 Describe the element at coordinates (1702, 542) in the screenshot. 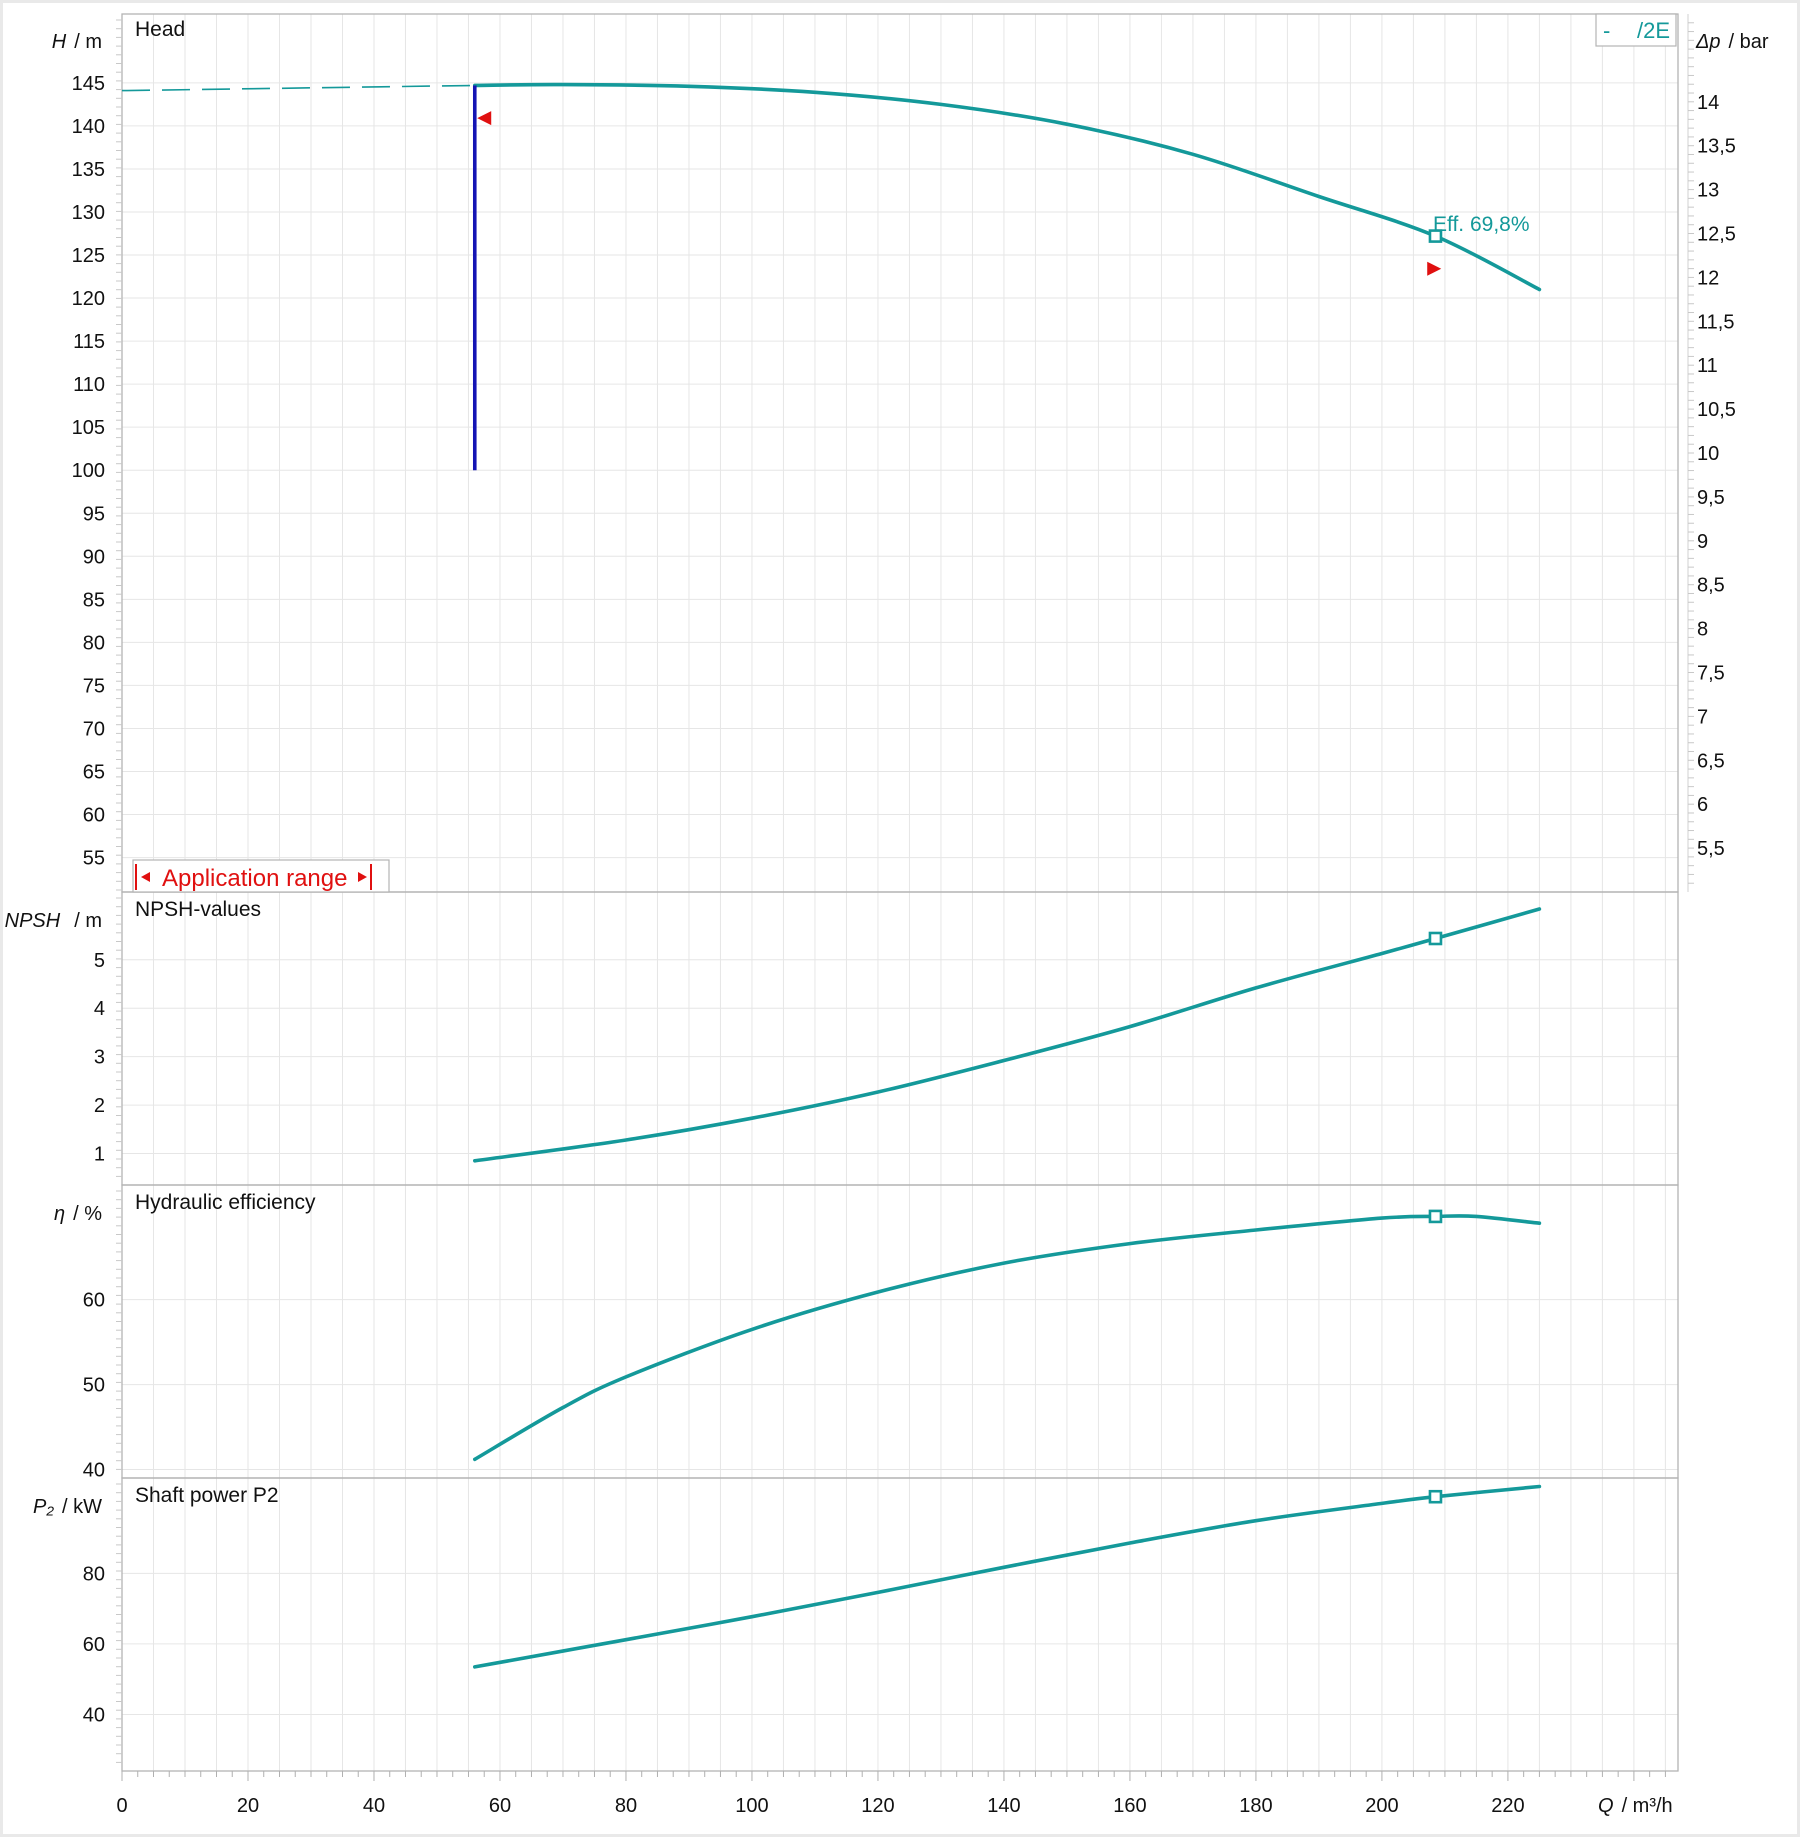

I see `pressure-tick-label: 9` at that location.